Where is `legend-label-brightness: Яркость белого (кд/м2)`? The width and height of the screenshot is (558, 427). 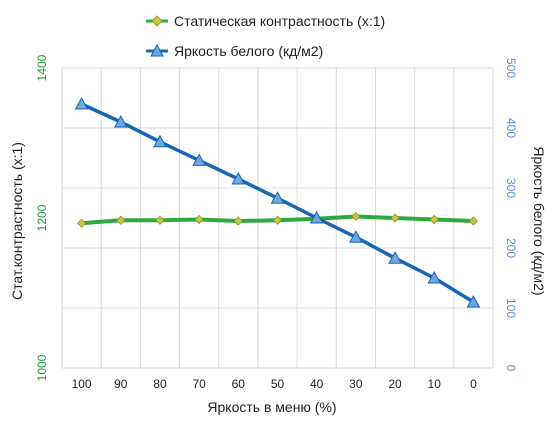 legend-label-brightness: Яркость белого (кд/м2) is located at coordinates (248, 51).